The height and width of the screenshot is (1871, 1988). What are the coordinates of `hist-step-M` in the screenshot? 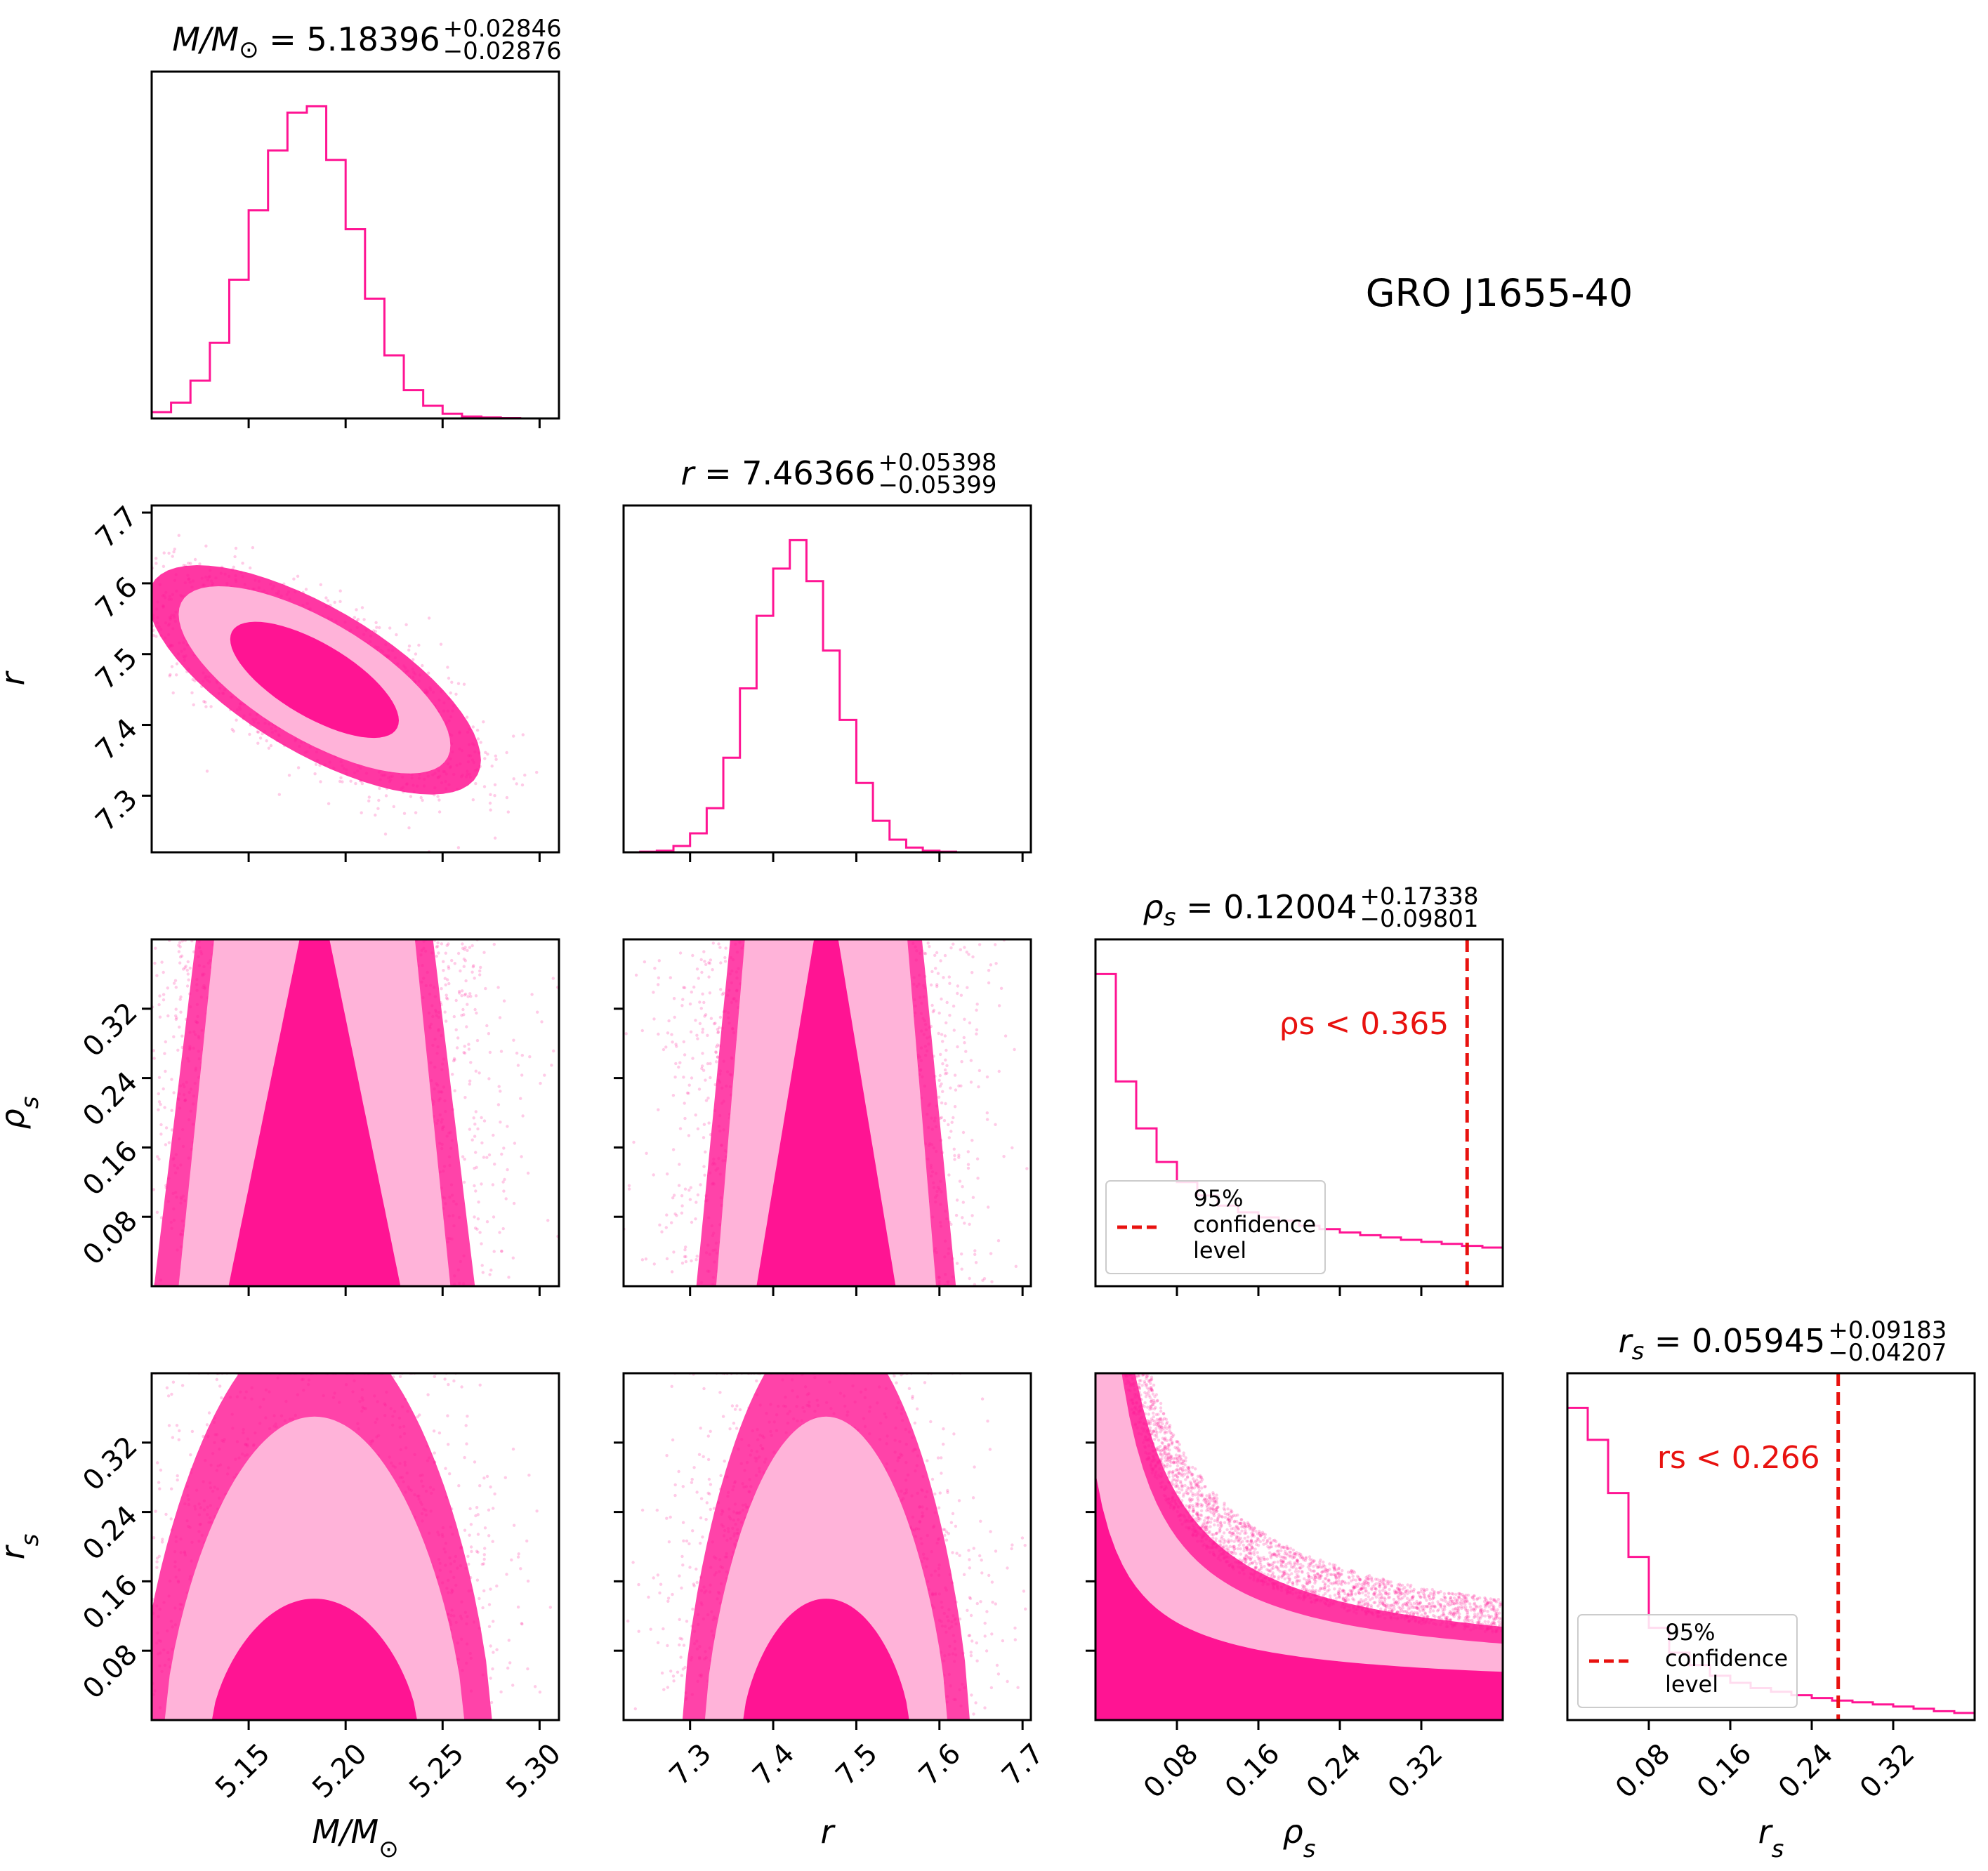 It's located at (356, 261).